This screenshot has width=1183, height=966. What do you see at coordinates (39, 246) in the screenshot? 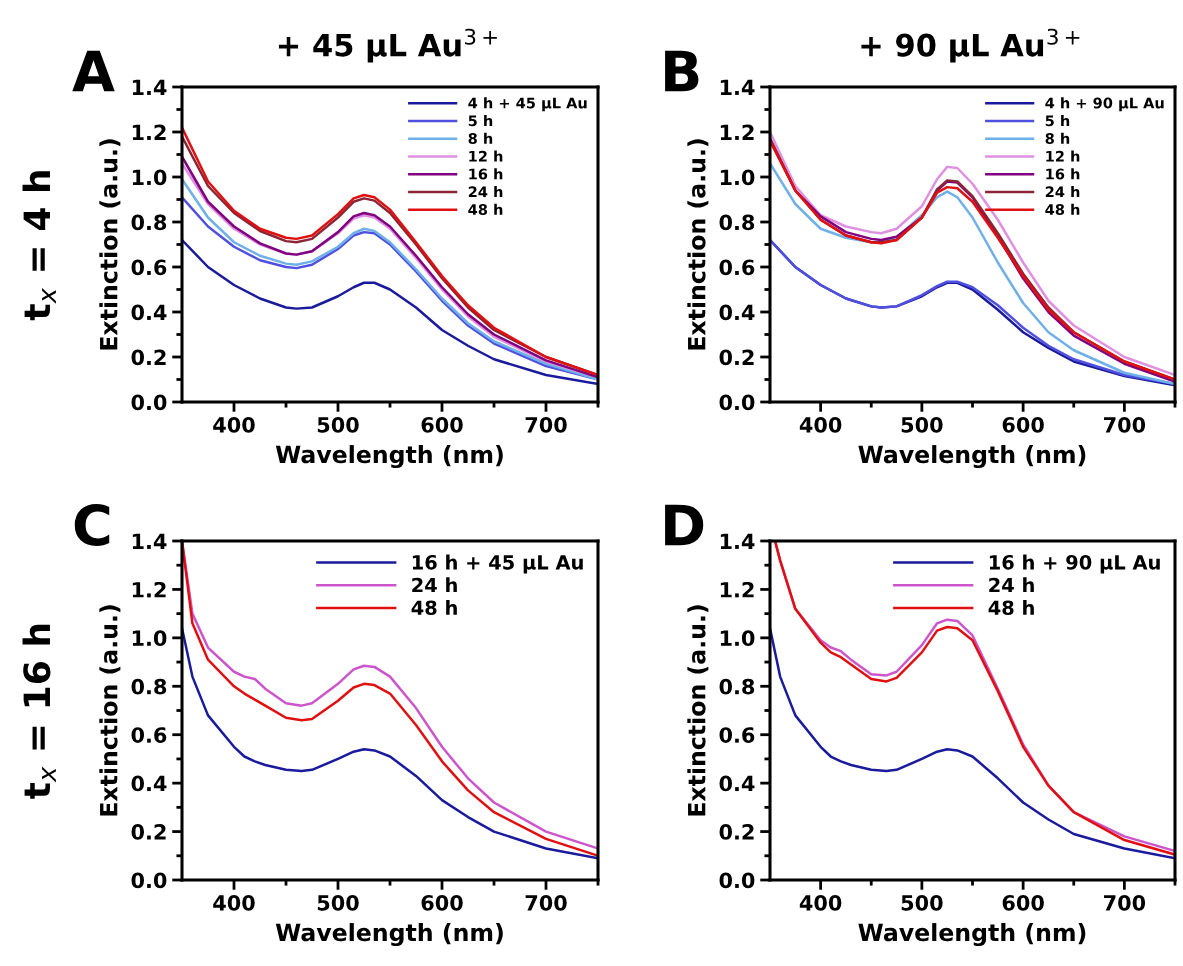
I see `text: t$_{x}$ = 4 h` at bounding box center [39, 246].